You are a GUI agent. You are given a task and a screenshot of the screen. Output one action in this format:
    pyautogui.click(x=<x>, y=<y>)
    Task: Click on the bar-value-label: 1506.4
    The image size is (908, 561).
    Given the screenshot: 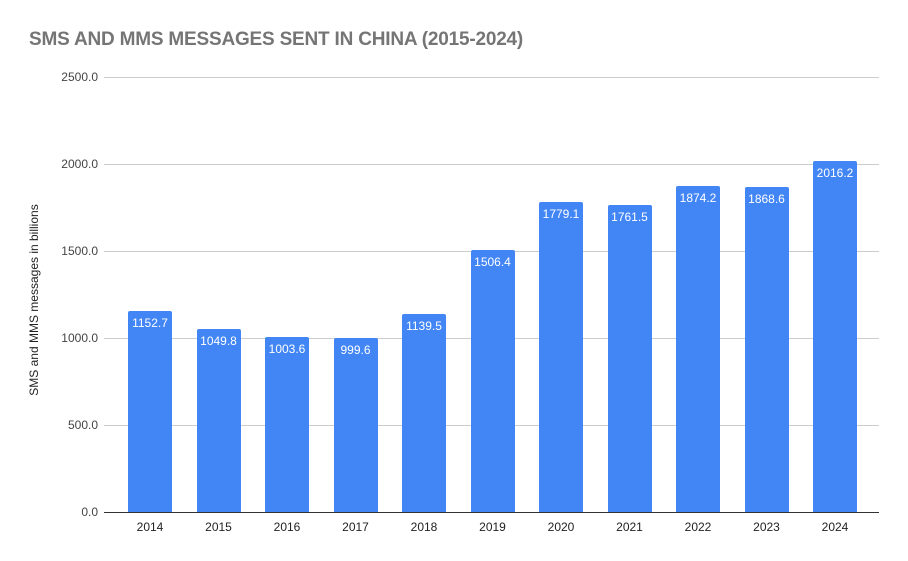 What is the action you would take?
    pyautogui.click(x=492, y=261)
    